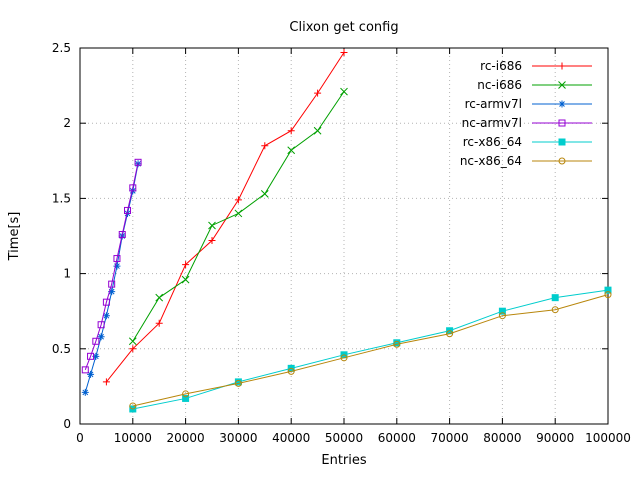 Image resolution: width=640 pixels, height=484 pixels. Describe the element at coordinates (67, 123) in the screenshot. I see `y-tick-label: 2` at that location.